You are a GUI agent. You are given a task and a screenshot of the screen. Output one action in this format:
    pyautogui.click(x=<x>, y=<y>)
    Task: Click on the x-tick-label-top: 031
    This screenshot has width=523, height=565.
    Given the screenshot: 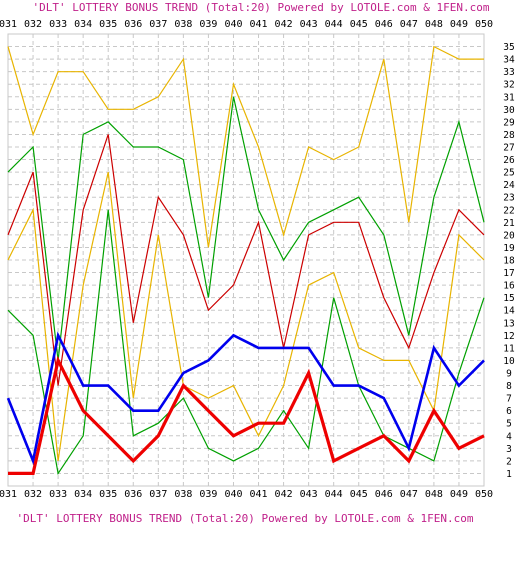 What is the action you would take?
    pyautogui.click(x=8, y=24)
    